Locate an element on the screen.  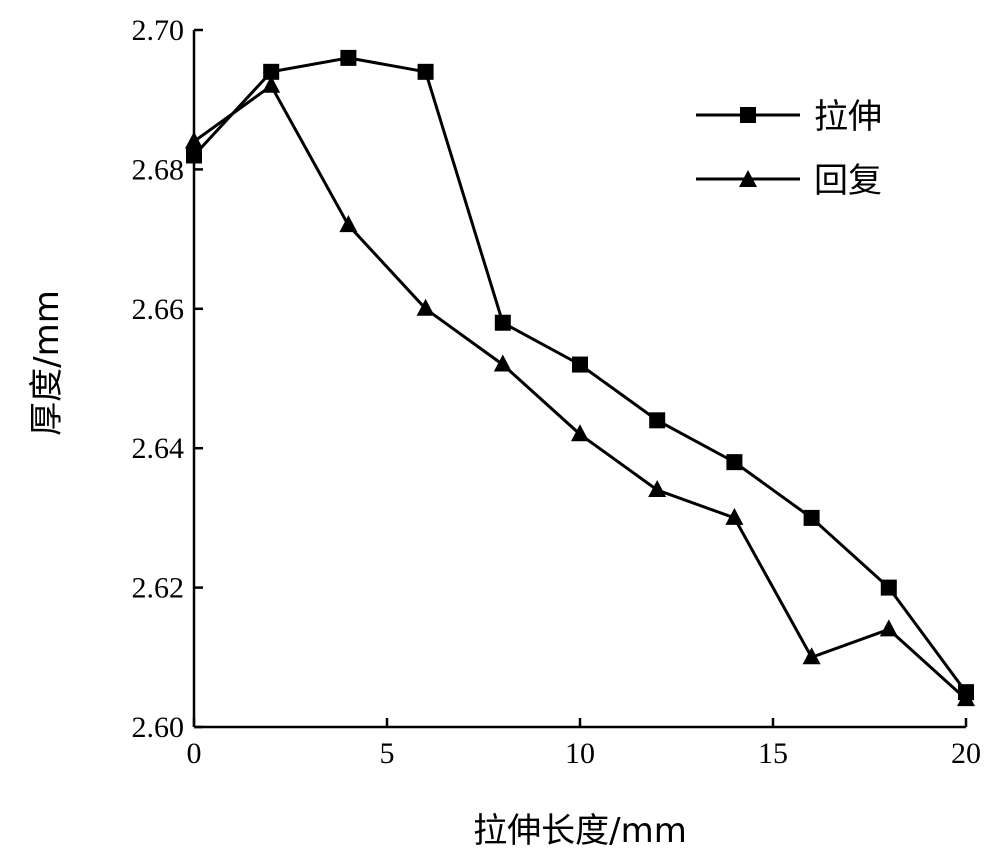
legend-marker-square is located at coordinates (748, 115).